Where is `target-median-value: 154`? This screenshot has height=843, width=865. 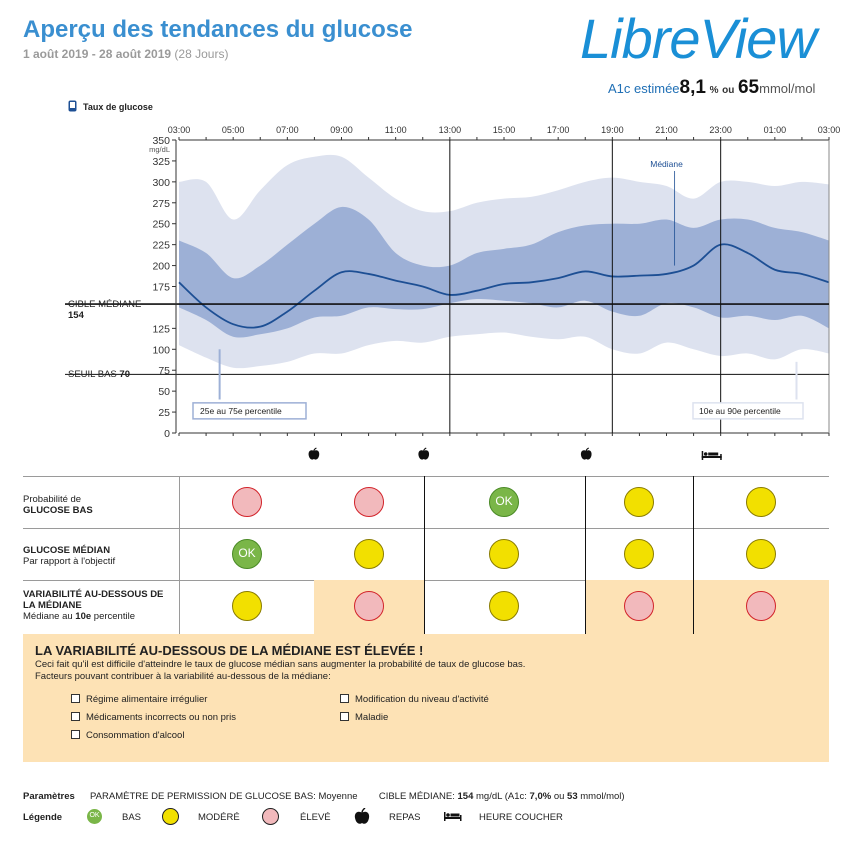
target-median-value: 154 is located at coordinates (76, 315).